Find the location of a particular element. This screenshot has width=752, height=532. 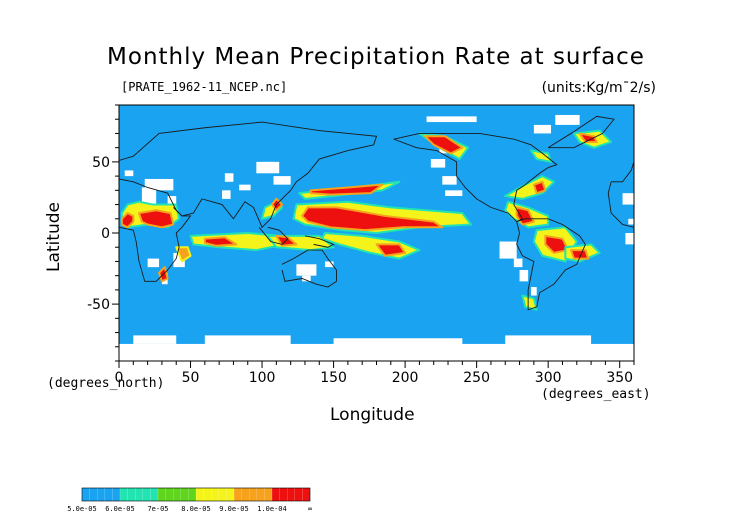

units-label: (units:Kg/m¯2/s) is located at coordinates (598, 88).